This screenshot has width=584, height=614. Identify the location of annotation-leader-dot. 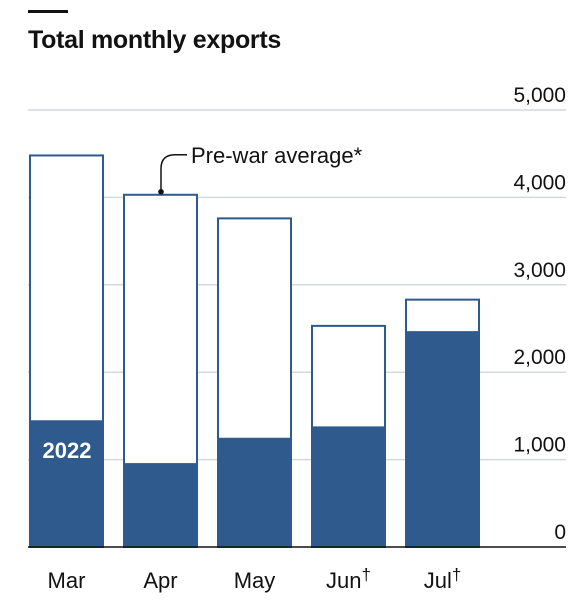
(161, 191).